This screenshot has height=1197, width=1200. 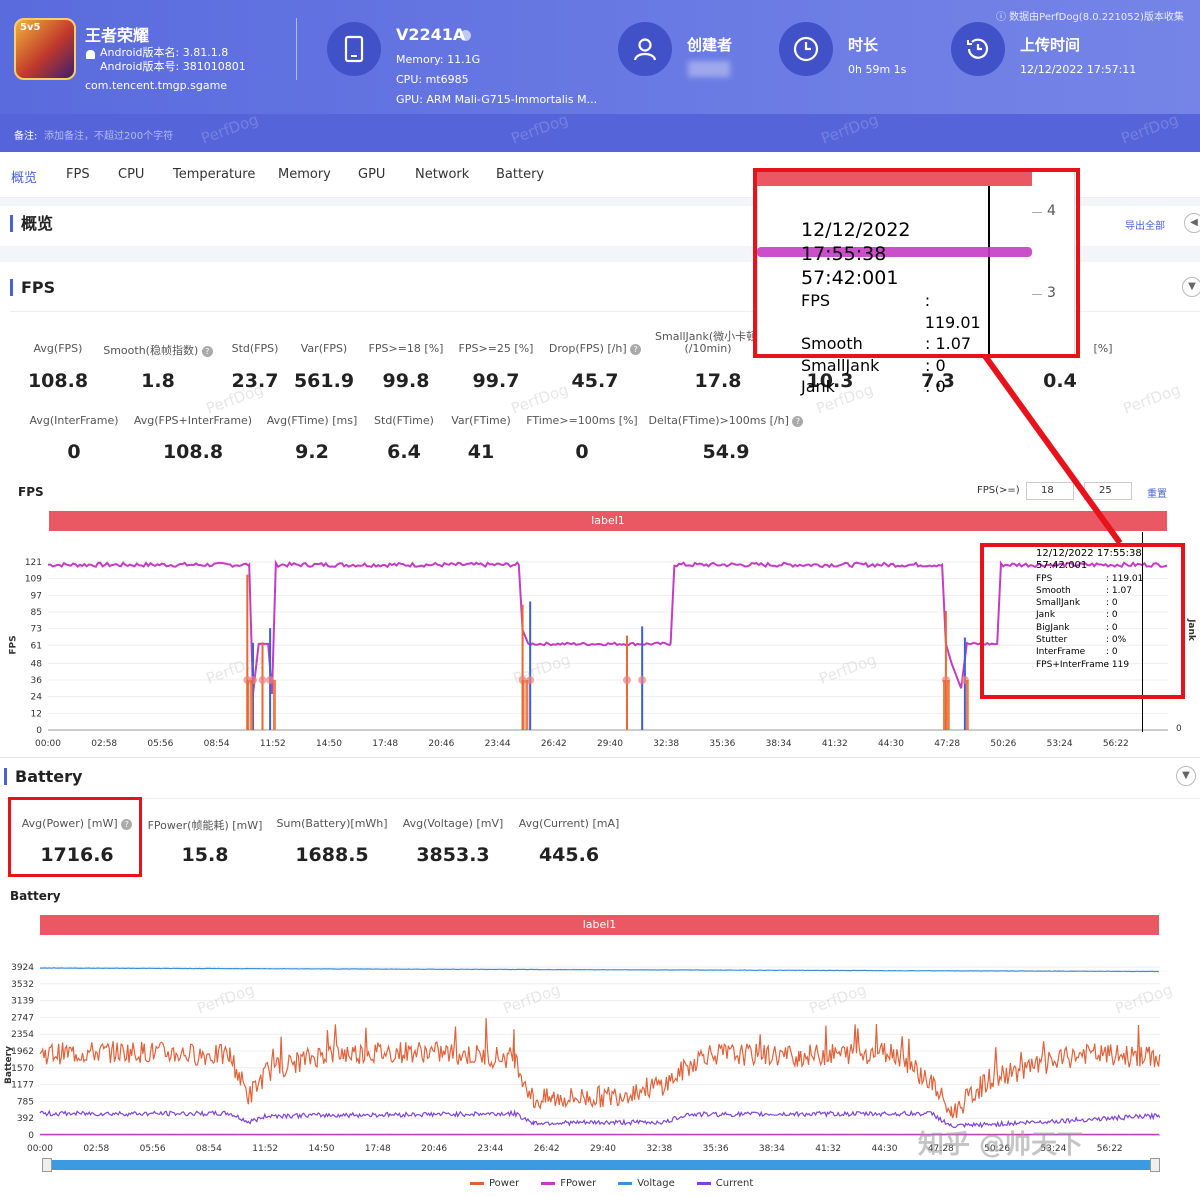 What do you see at coordinates (37, 698) in the screenshot?
I see `y-tick-label: 24` at bounding box center [37, 698].